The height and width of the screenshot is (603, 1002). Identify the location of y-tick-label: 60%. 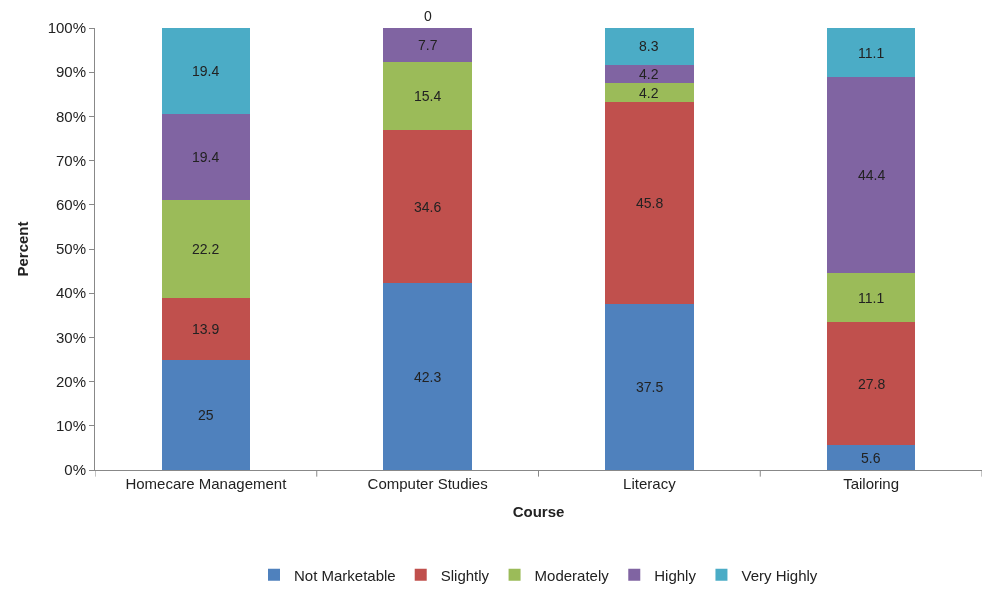
(70, 205).